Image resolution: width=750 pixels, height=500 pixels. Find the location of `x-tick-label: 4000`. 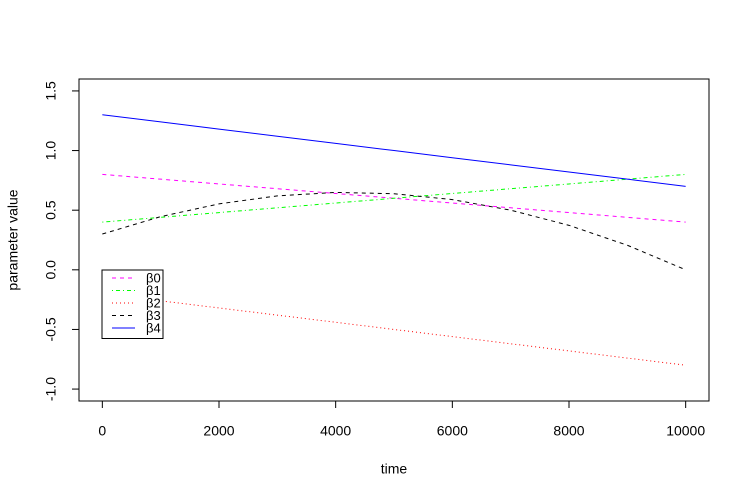

x-tick-label: 4000 is located at coordinates (335, 431).